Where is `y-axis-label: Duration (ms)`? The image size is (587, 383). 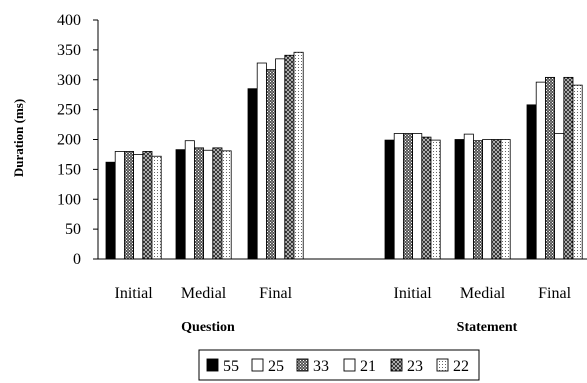 y-axis-label: Duration (ms) is located at coordinates (18, 138).